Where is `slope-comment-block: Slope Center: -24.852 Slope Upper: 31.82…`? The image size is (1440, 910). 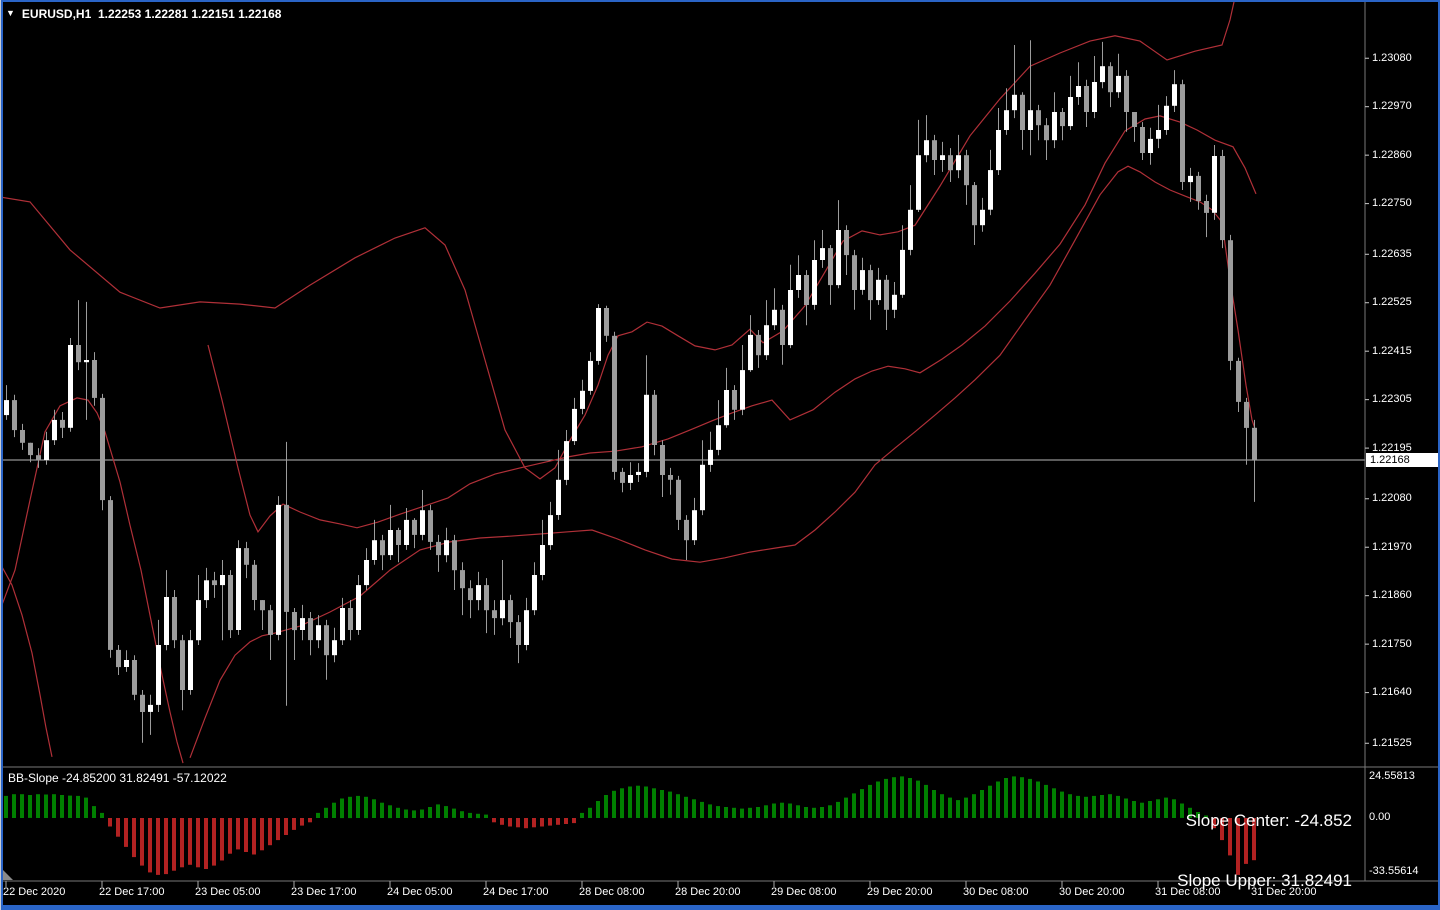 slope-comment-block: Slope Center: -24.852 Slope Upper: 31.82… is located at coordinates (1232, 840).